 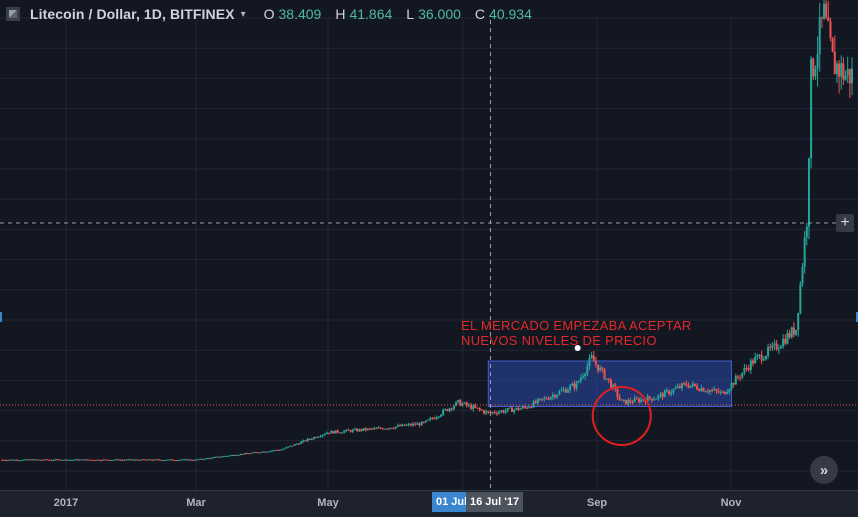 I want to click on symbol-icon, so click(x=13, y=14).